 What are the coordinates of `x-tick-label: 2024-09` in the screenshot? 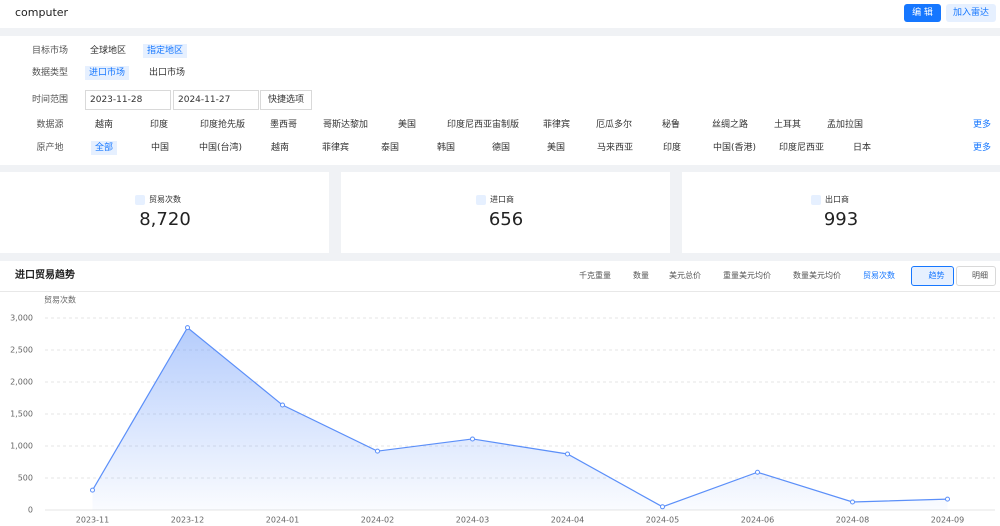 It's located at (947, 520).